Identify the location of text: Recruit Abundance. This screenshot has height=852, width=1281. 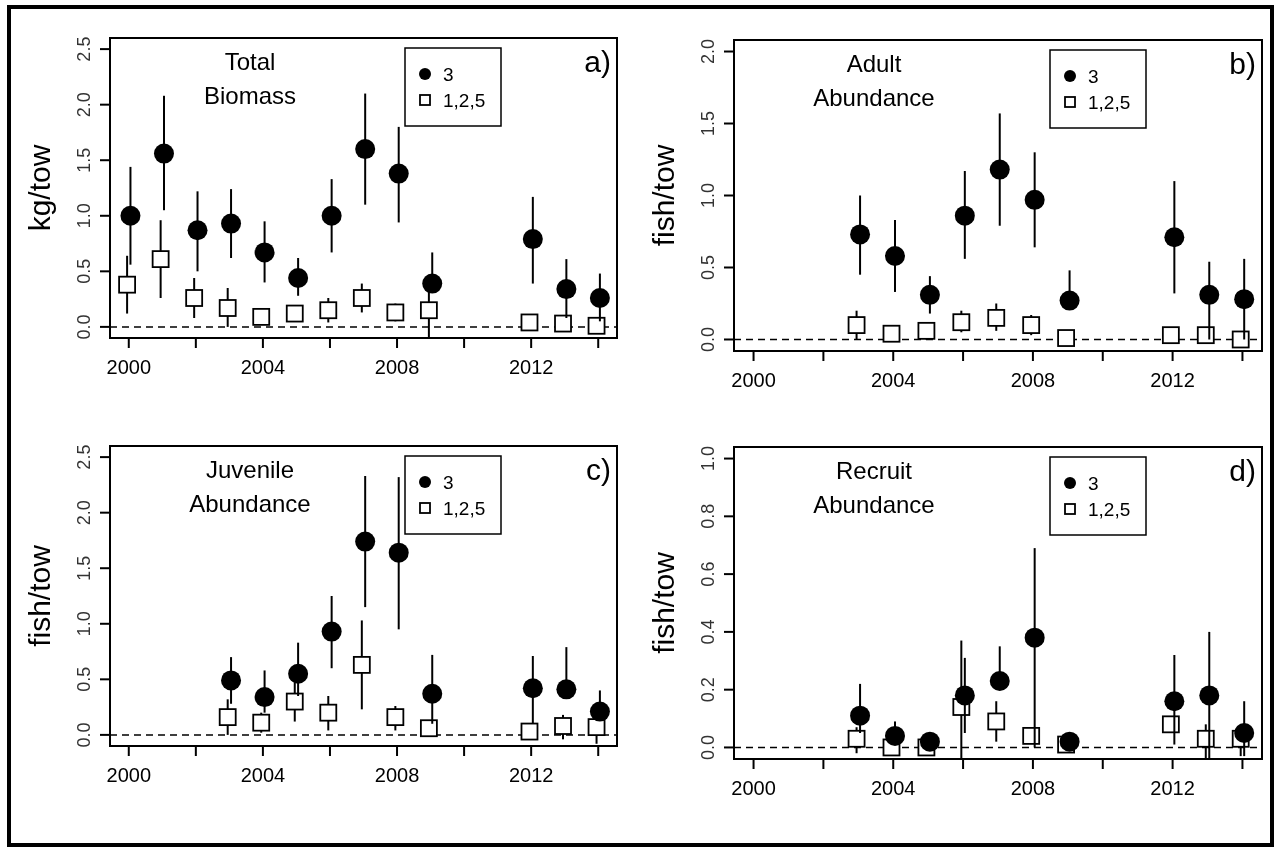
(874, 487).